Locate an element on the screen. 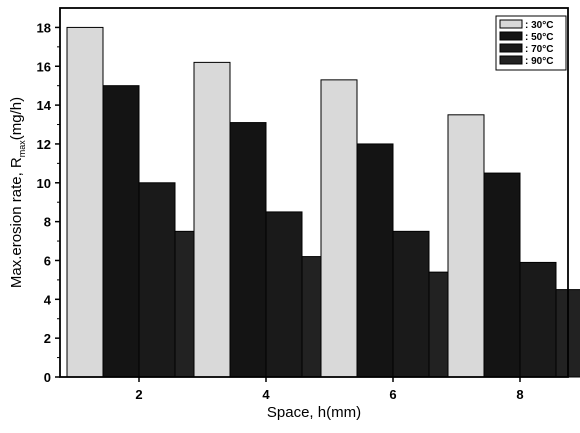  y-tick-label-14: 14 is located at coordinates (44, 105).